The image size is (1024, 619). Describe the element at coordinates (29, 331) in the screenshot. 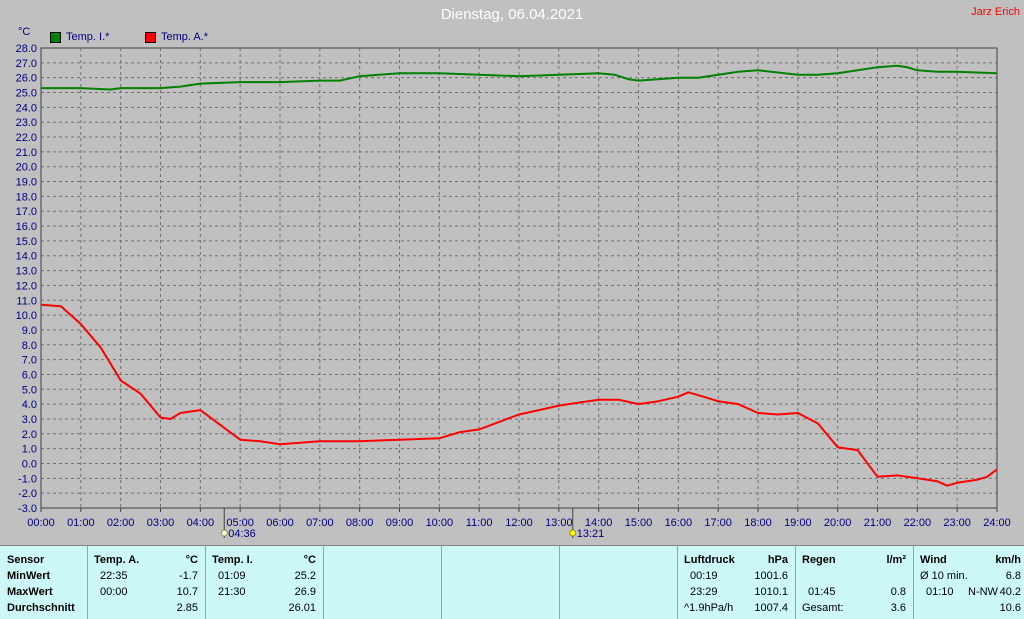

I see `y-tick-label: 9.0` at that location.